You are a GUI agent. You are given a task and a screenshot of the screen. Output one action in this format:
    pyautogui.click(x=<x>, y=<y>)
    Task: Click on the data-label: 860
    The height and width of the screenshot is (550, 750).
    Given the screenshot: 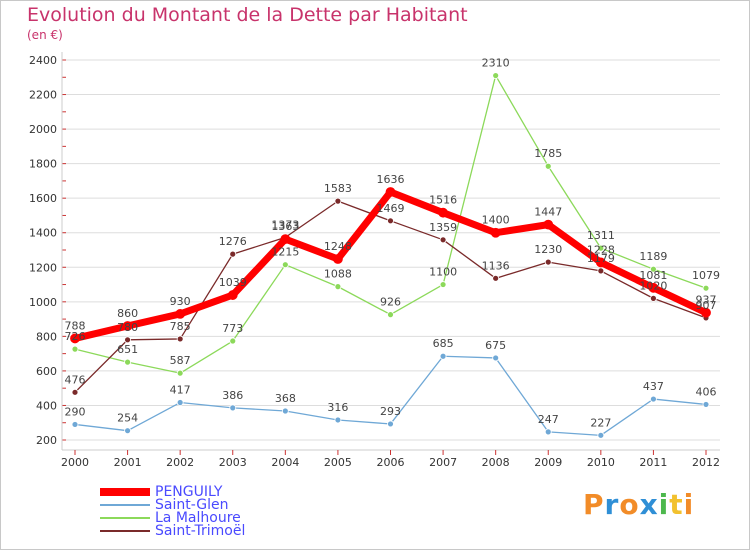 What is the action you would take?
    pyautogui.click(x=127, y=313)
    